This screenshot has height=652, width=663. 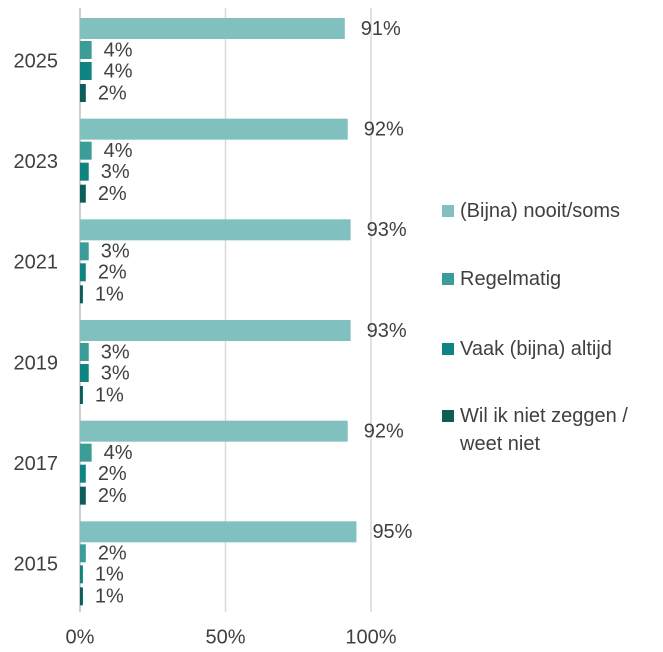 I want to click on value-label: 91%, so click(x=381, y=29).